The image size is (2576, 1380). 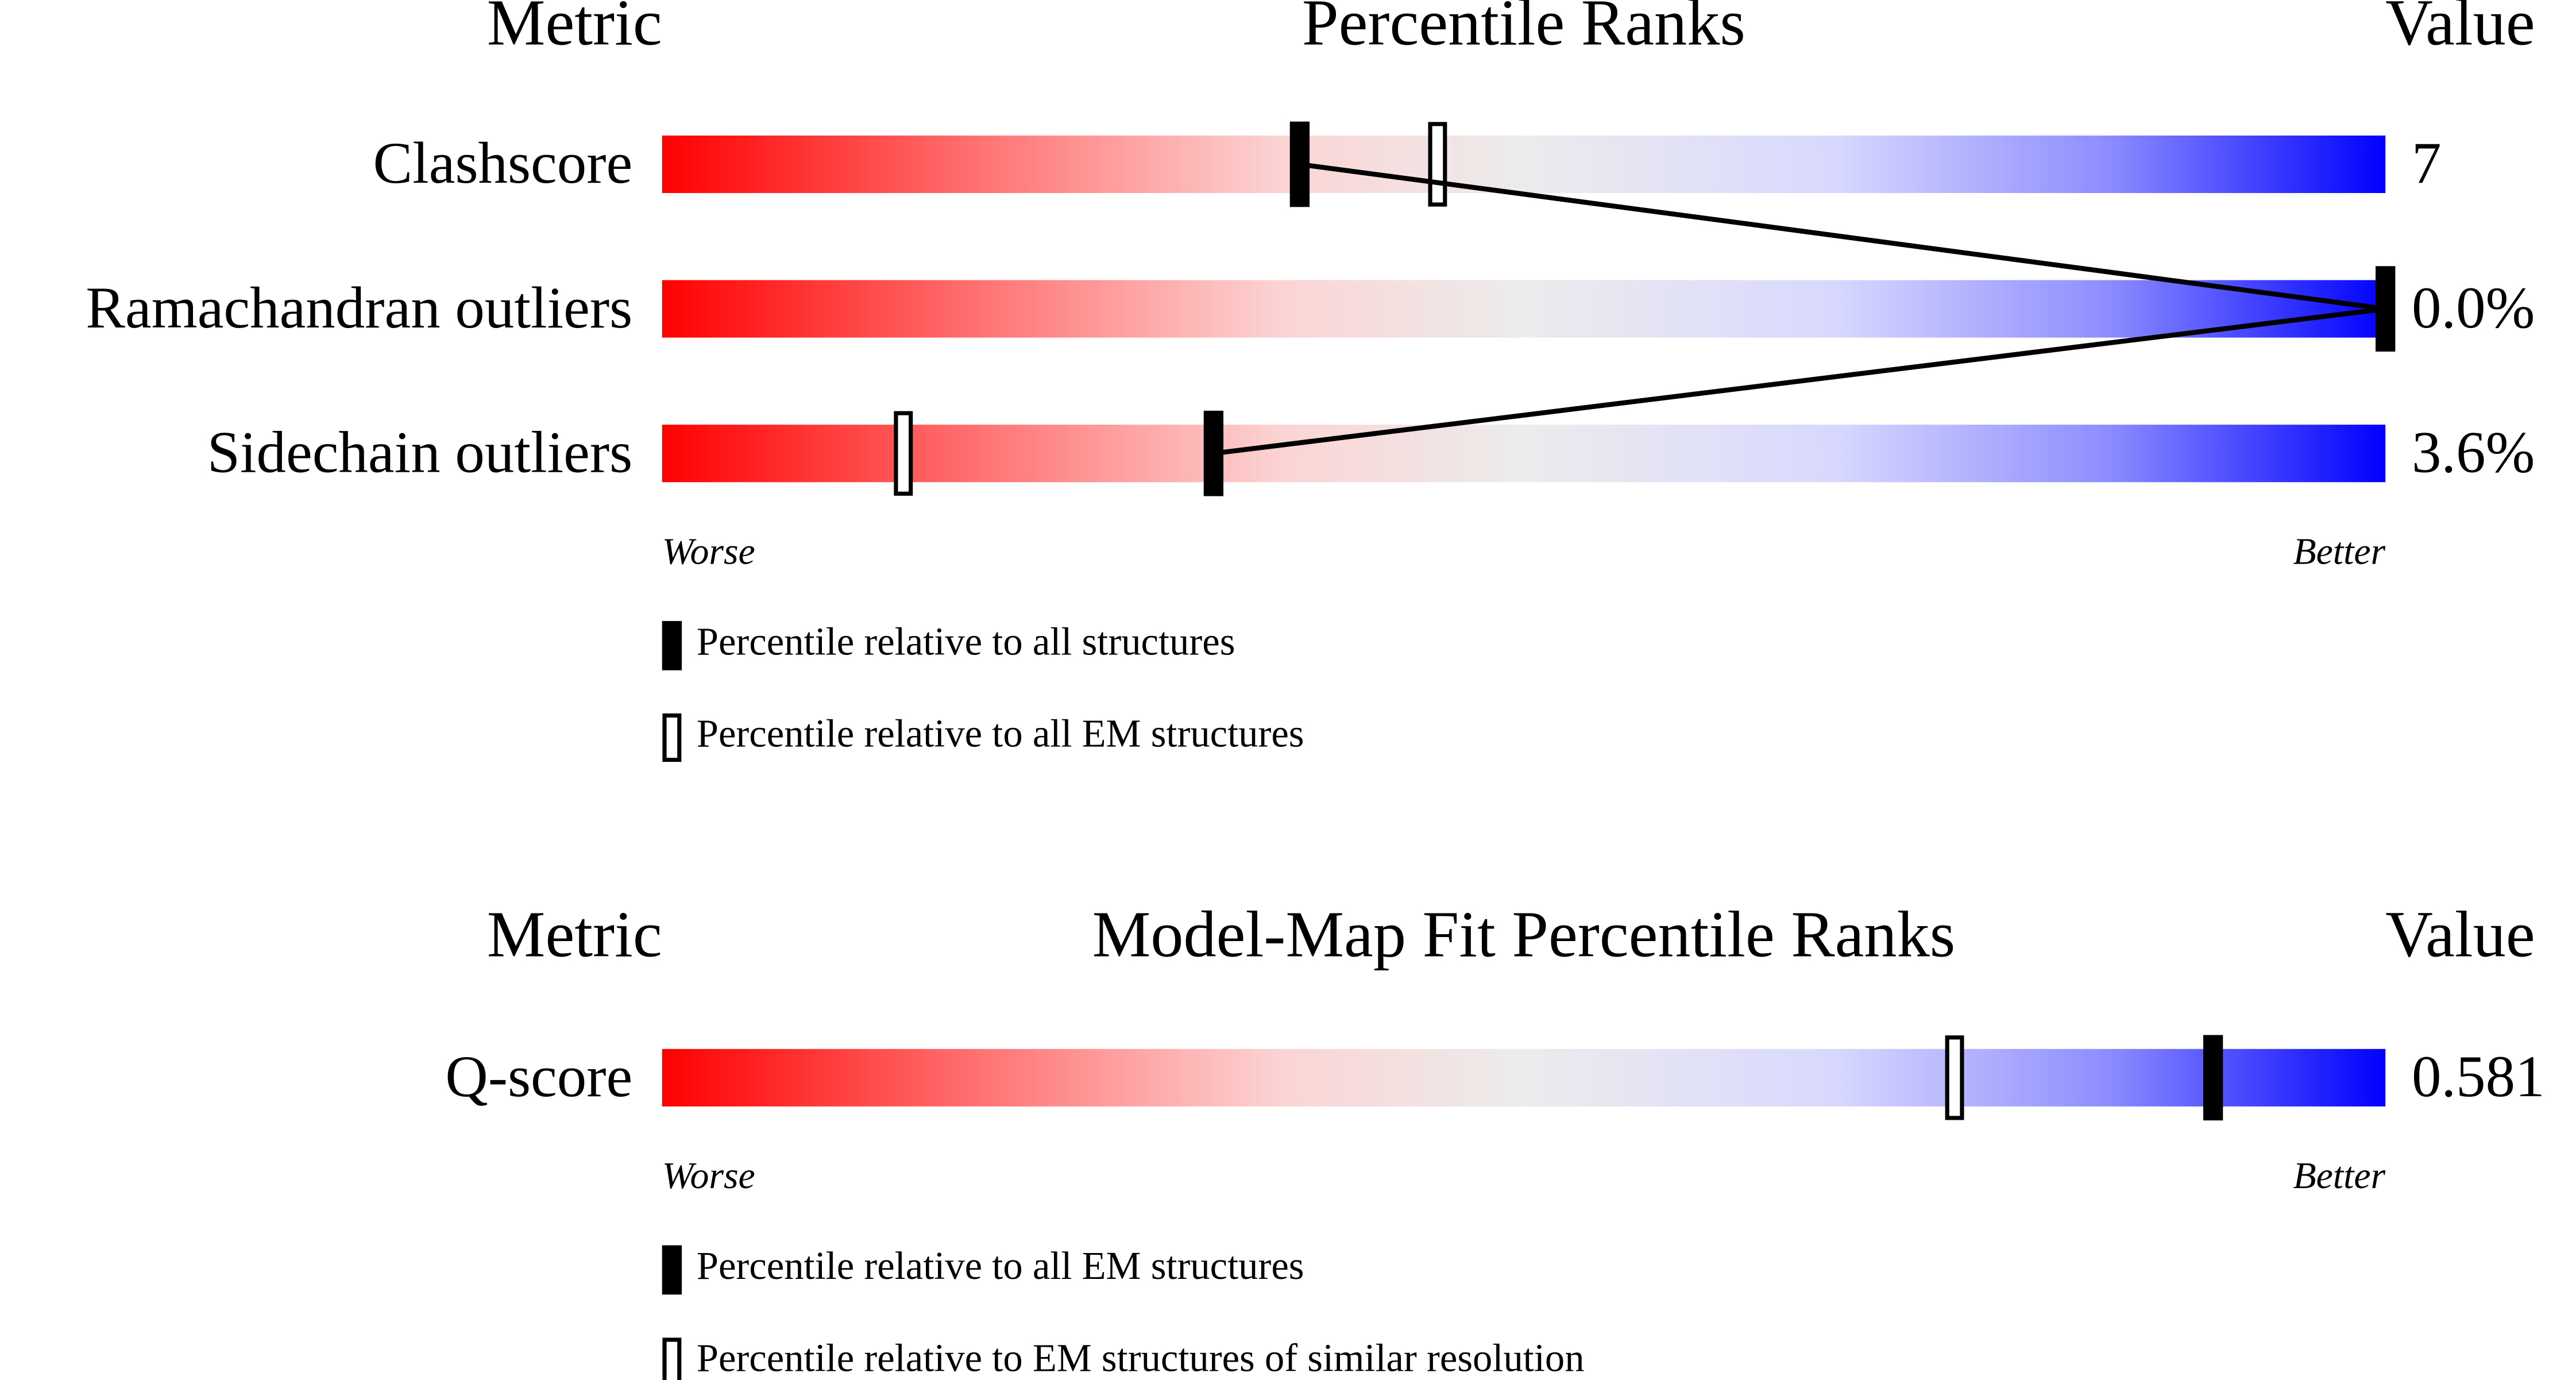 I want to click on metric-label: Q-score, so click(x=538, y=1076).